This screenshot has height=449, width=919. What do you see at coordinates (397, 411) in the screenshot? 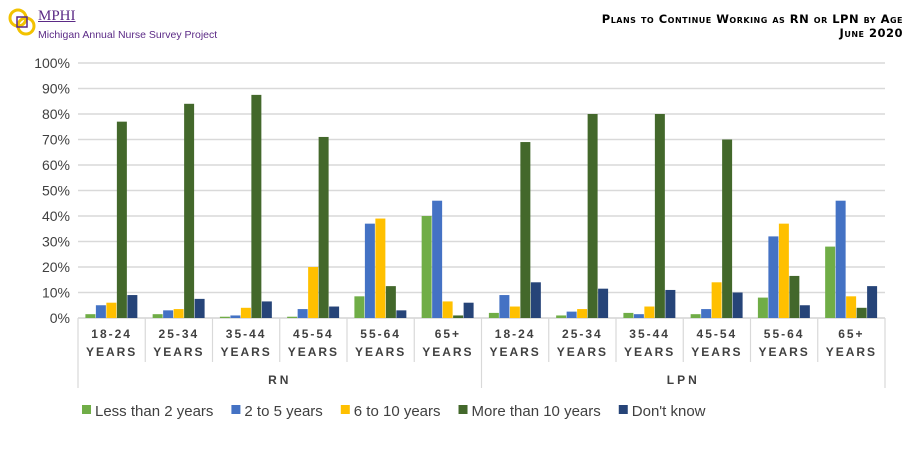
I see `legend-label: 6 to 10 years` at bounding box center [397, 411].